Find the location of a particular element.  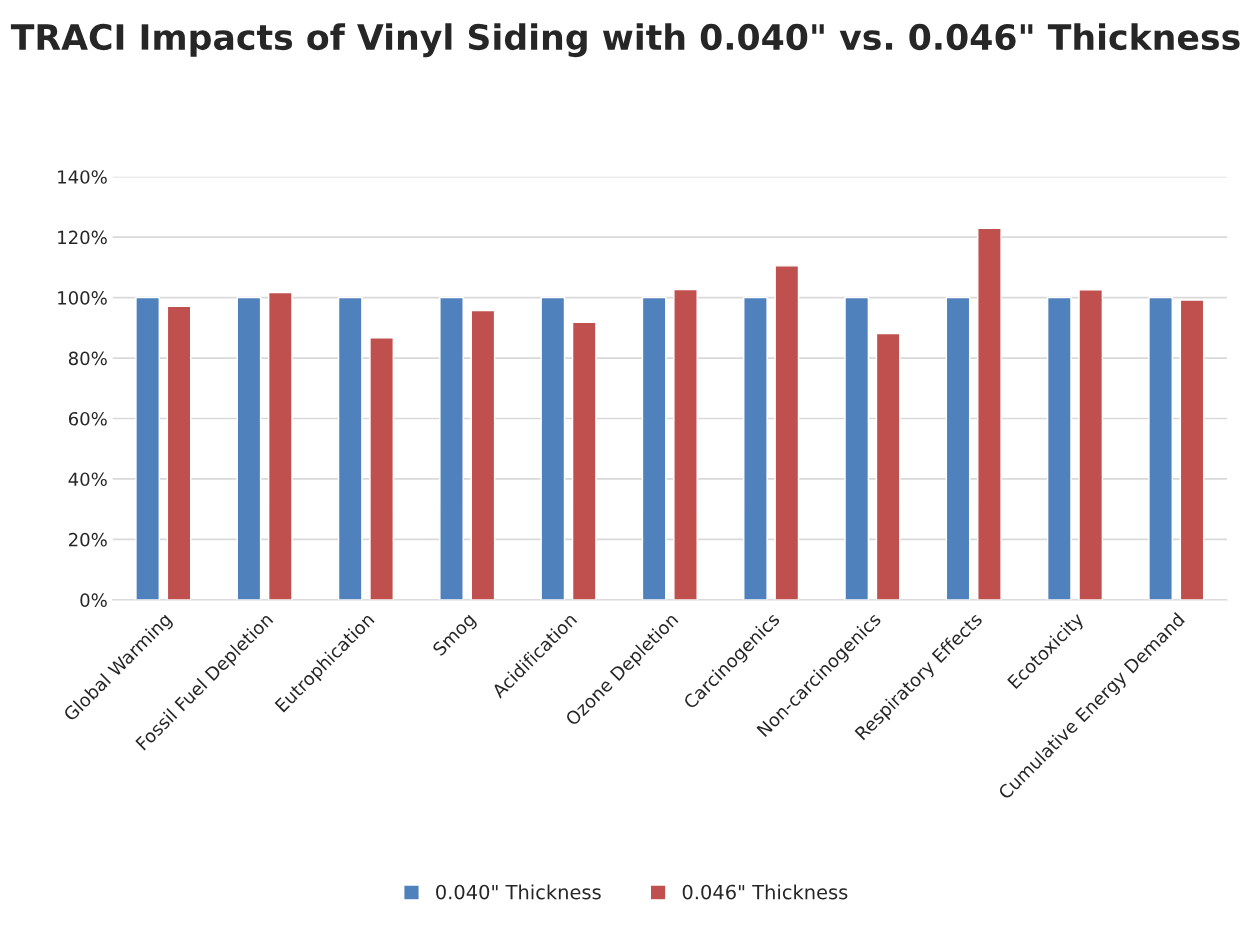

legend-label: 0.046" Thickness is located at coordinates (765, 892).